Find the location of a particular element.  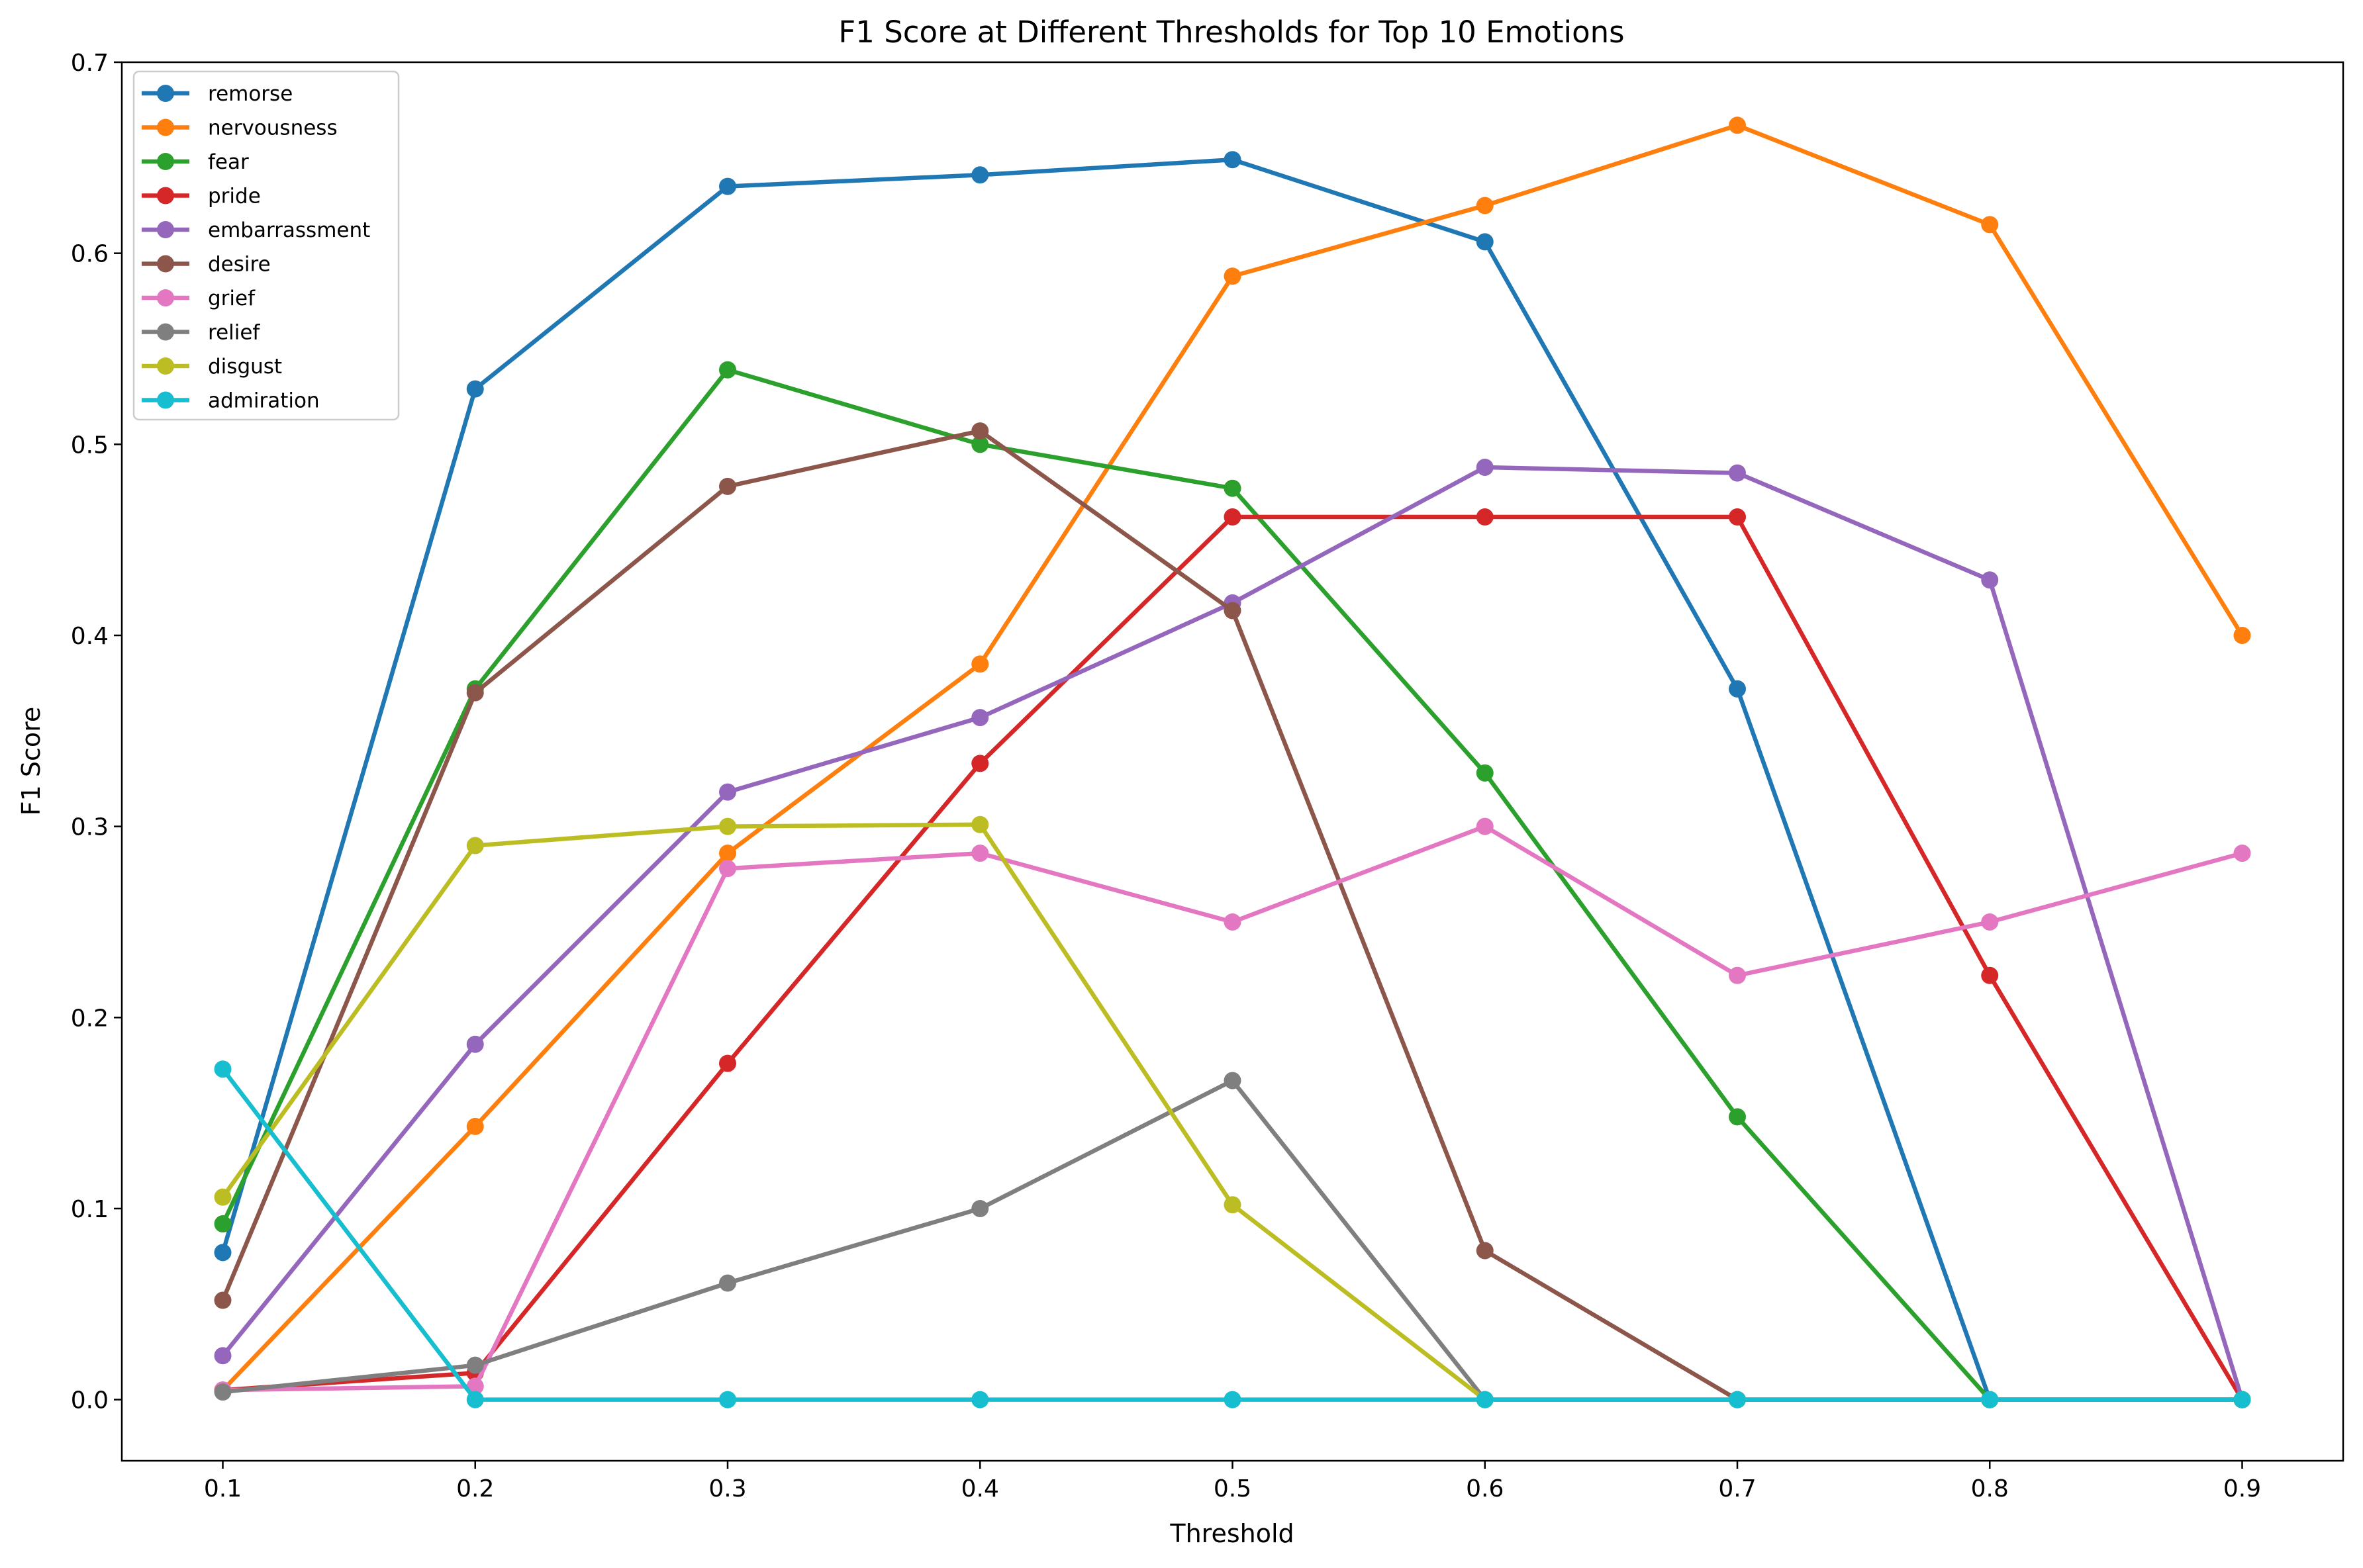

legend-entry-remorse: remorse is located at coordinates (218, 94).